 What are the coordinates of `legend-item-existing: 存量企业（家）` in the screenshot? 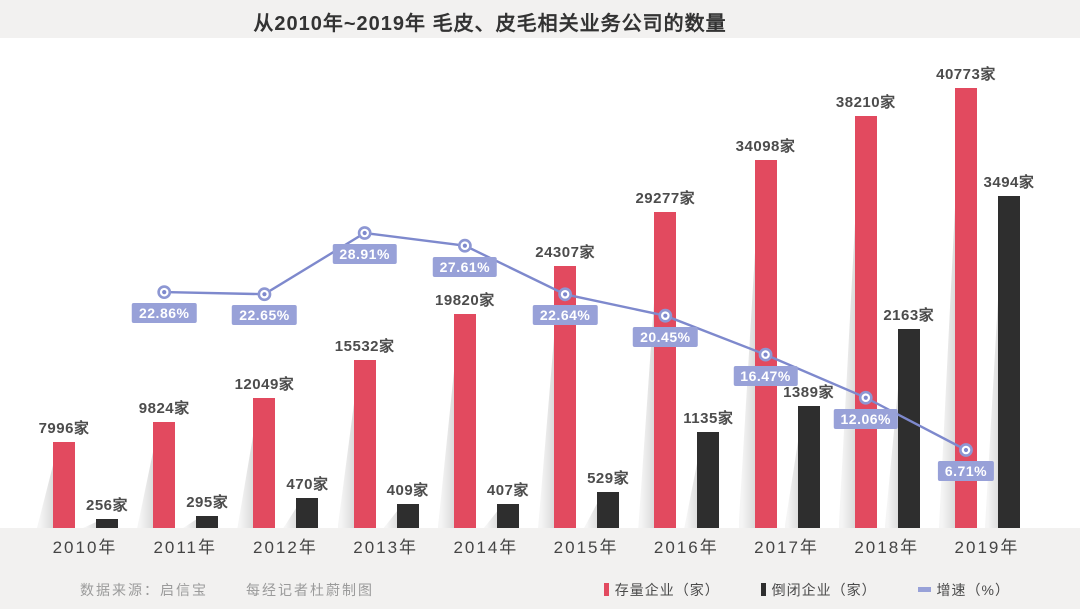 It's located at (661, 590).